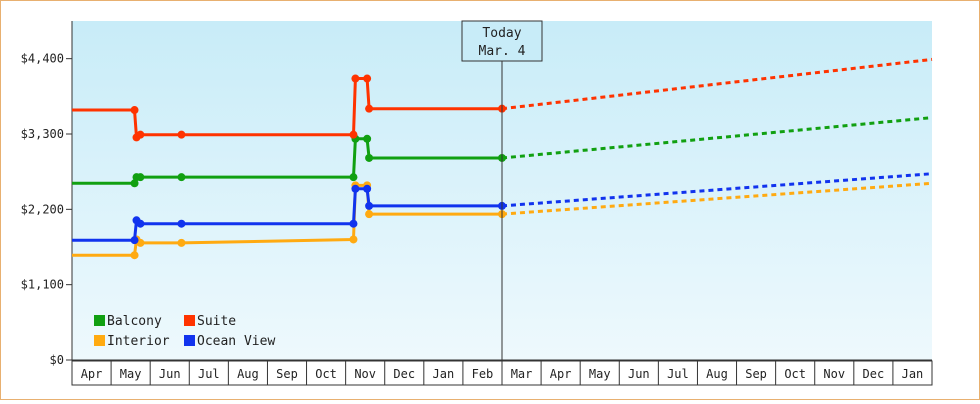  What do you see at coordinates (47, 194) in the screenshot?
I see `y-axis: $0 $1,100 $2,200 $3,300 $4,400` at bounding box center [47, 194].